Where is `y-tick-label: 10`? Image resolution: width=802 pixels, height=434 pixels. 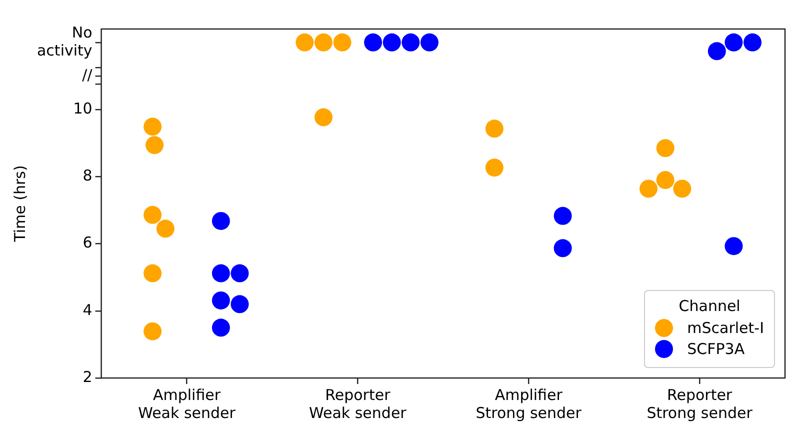 y-tick-label: 10 is located at coordinates (82, 108).